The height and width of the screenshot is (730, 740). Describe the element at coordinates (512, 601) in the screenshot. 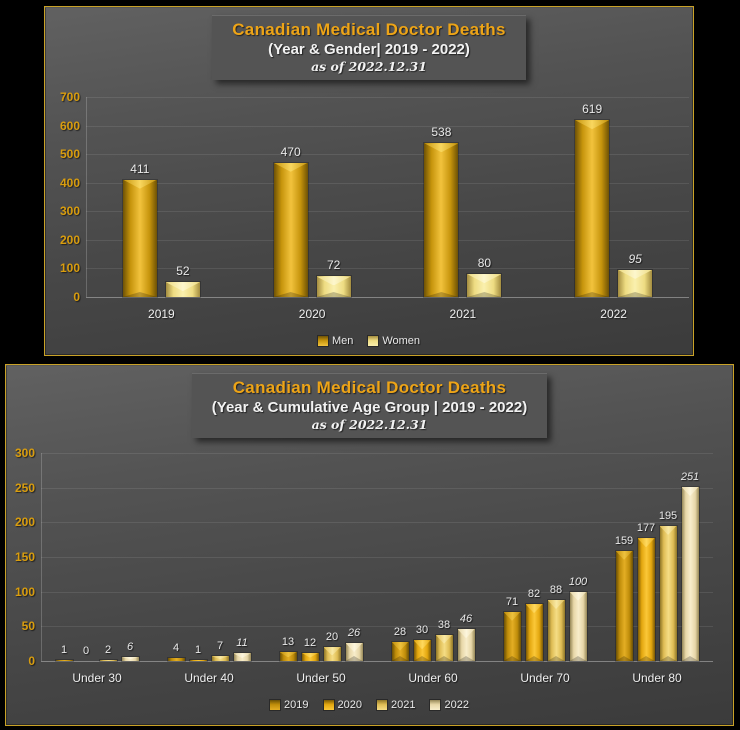

I see `value-label-2019-Under 70: 71` at that location.